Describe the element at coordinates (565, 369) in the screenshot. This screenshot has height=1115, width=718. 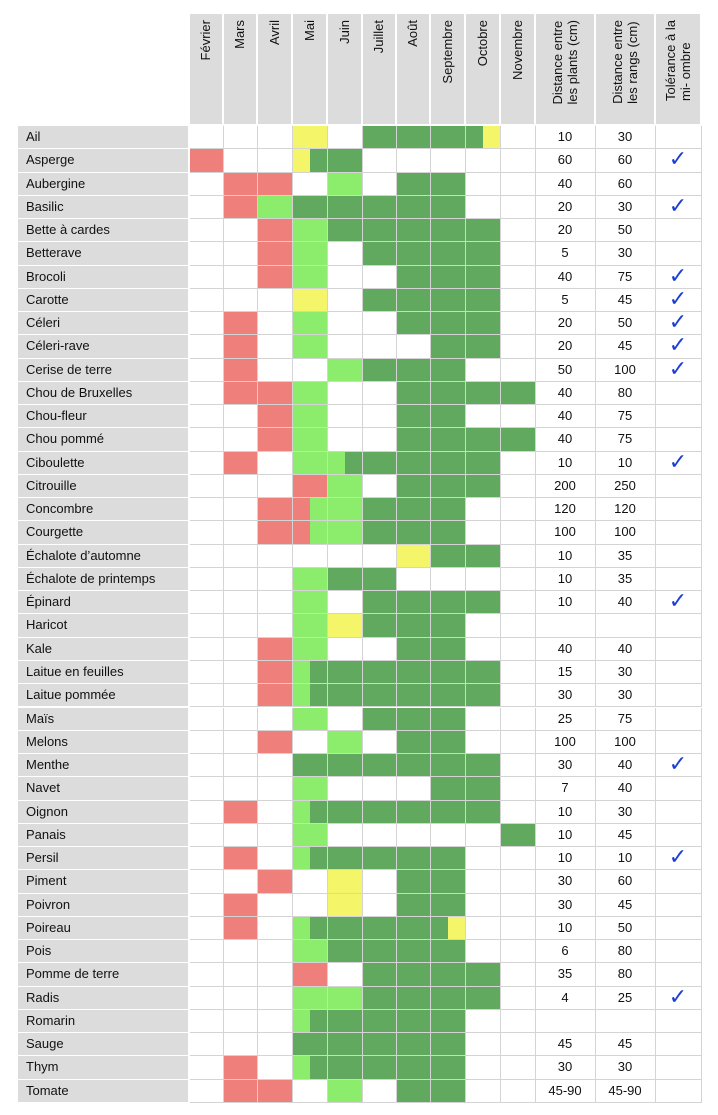
I see `plant-spacing-value: 50` at that location.